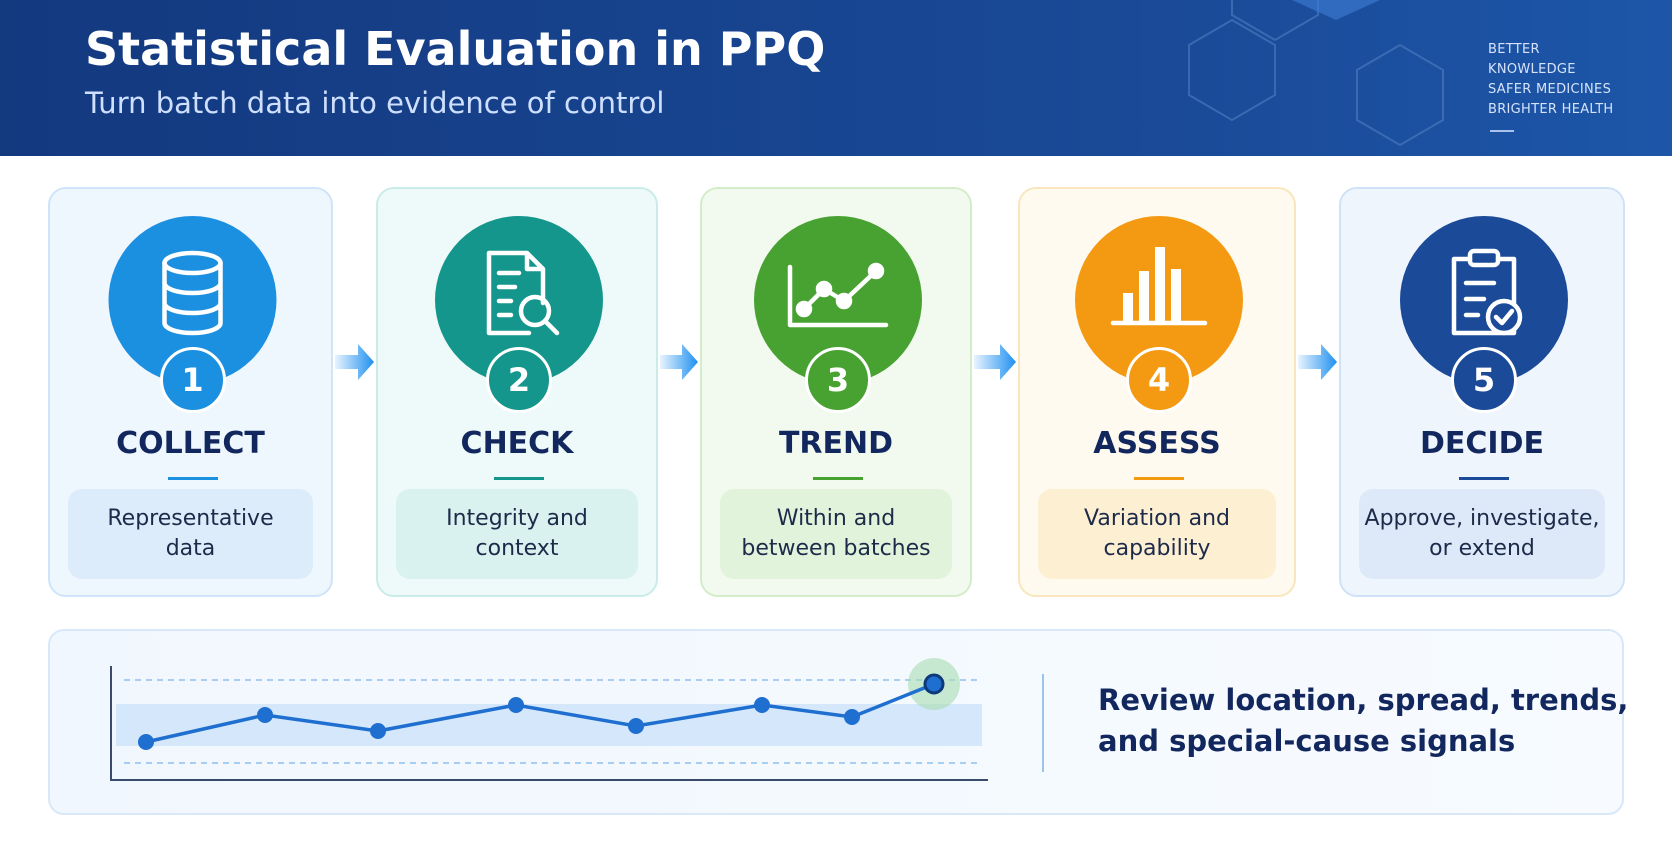  Describe the element at coordinates (1484, 380) in the screenshot. I see `step-number: 5` at that location.